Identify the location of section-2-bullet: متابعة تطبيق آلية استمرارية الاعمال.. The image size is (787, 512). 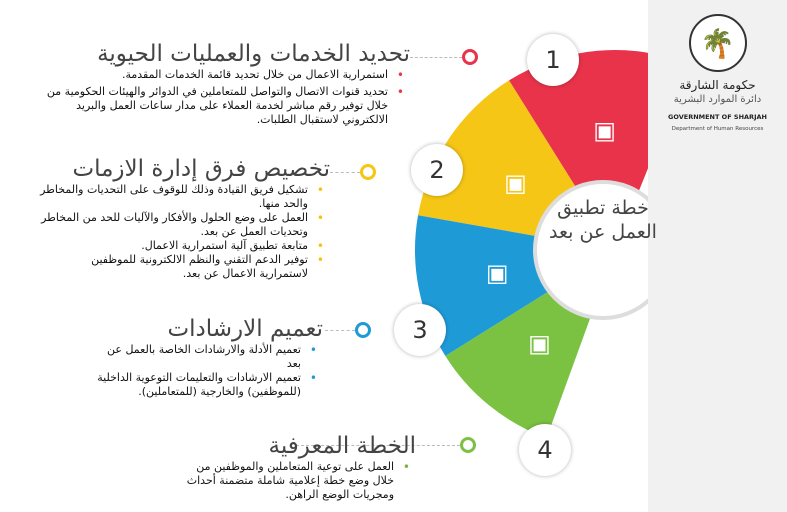
(185, 246).